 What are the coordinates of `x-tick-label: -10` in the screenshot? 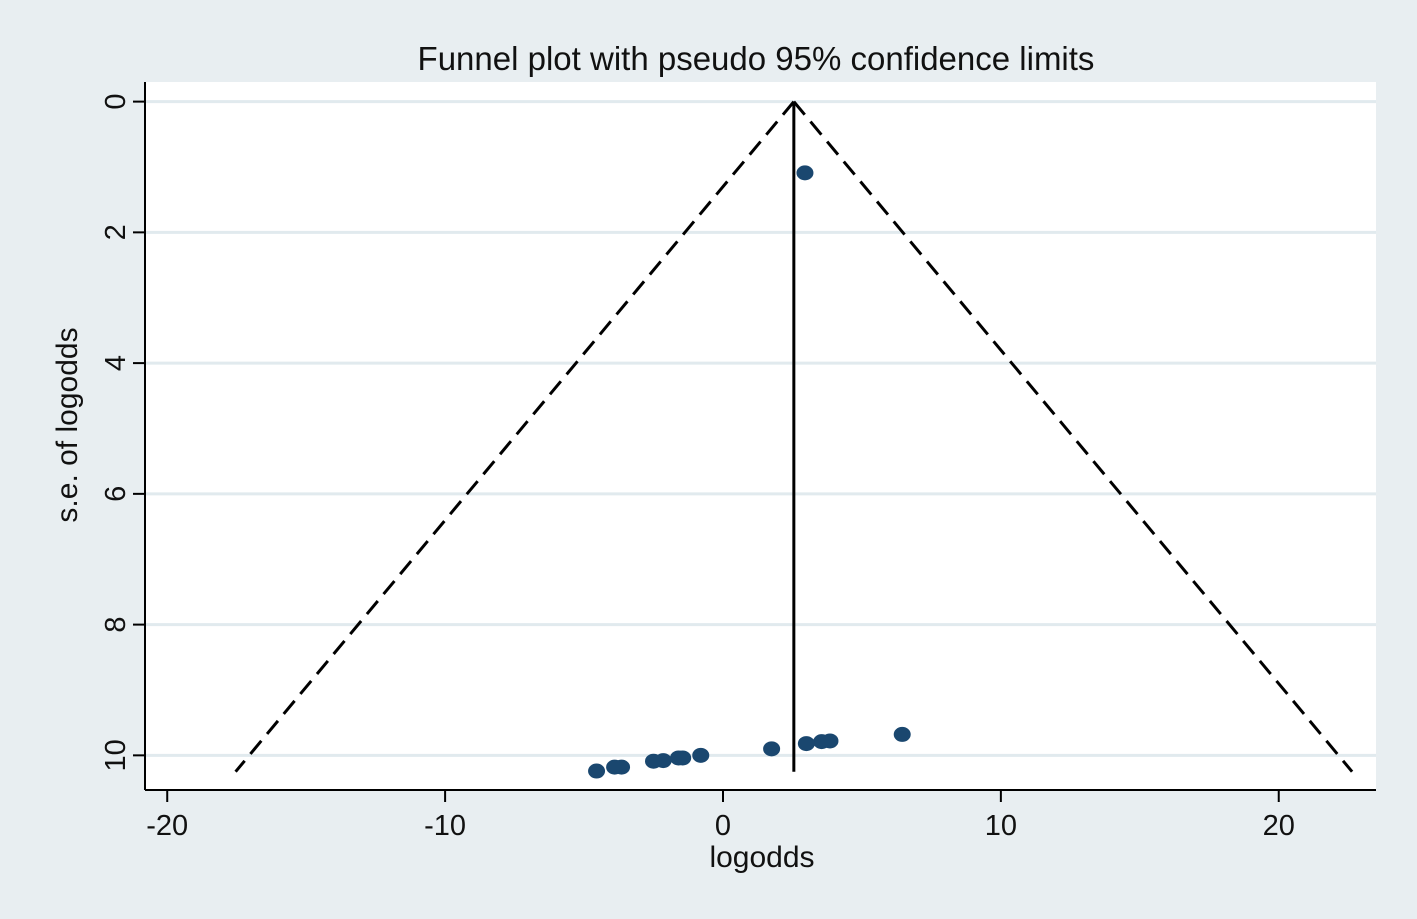 It's located at (445, 826).